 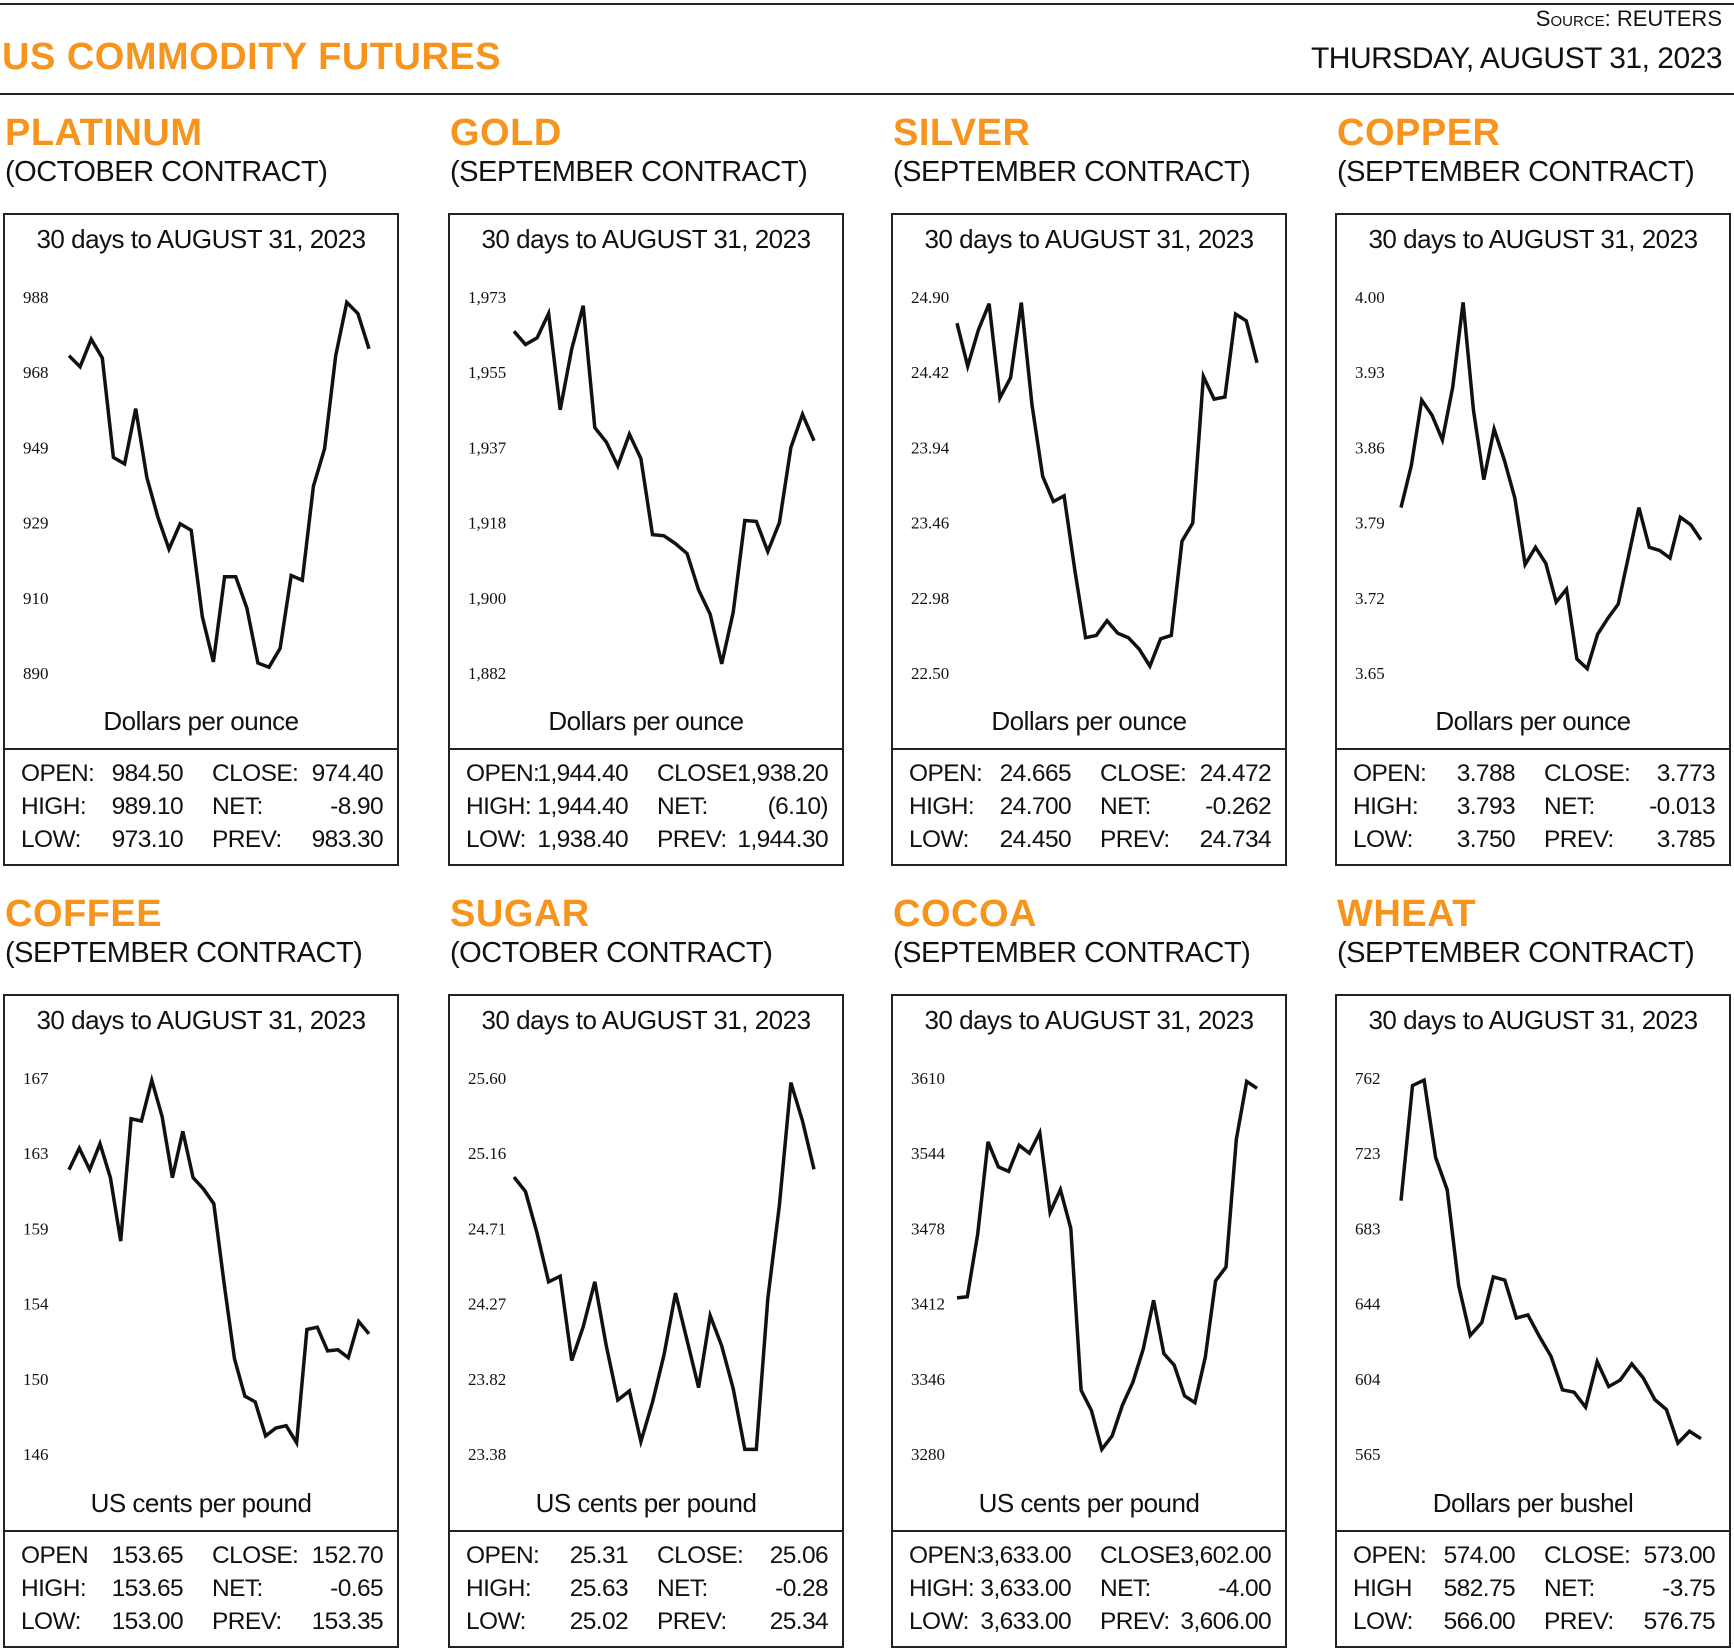 What do you see at coordinates (1368, 1078) in the screenshot?
I see `y-tick-label: 762` at bounding box center [1368, 1078].